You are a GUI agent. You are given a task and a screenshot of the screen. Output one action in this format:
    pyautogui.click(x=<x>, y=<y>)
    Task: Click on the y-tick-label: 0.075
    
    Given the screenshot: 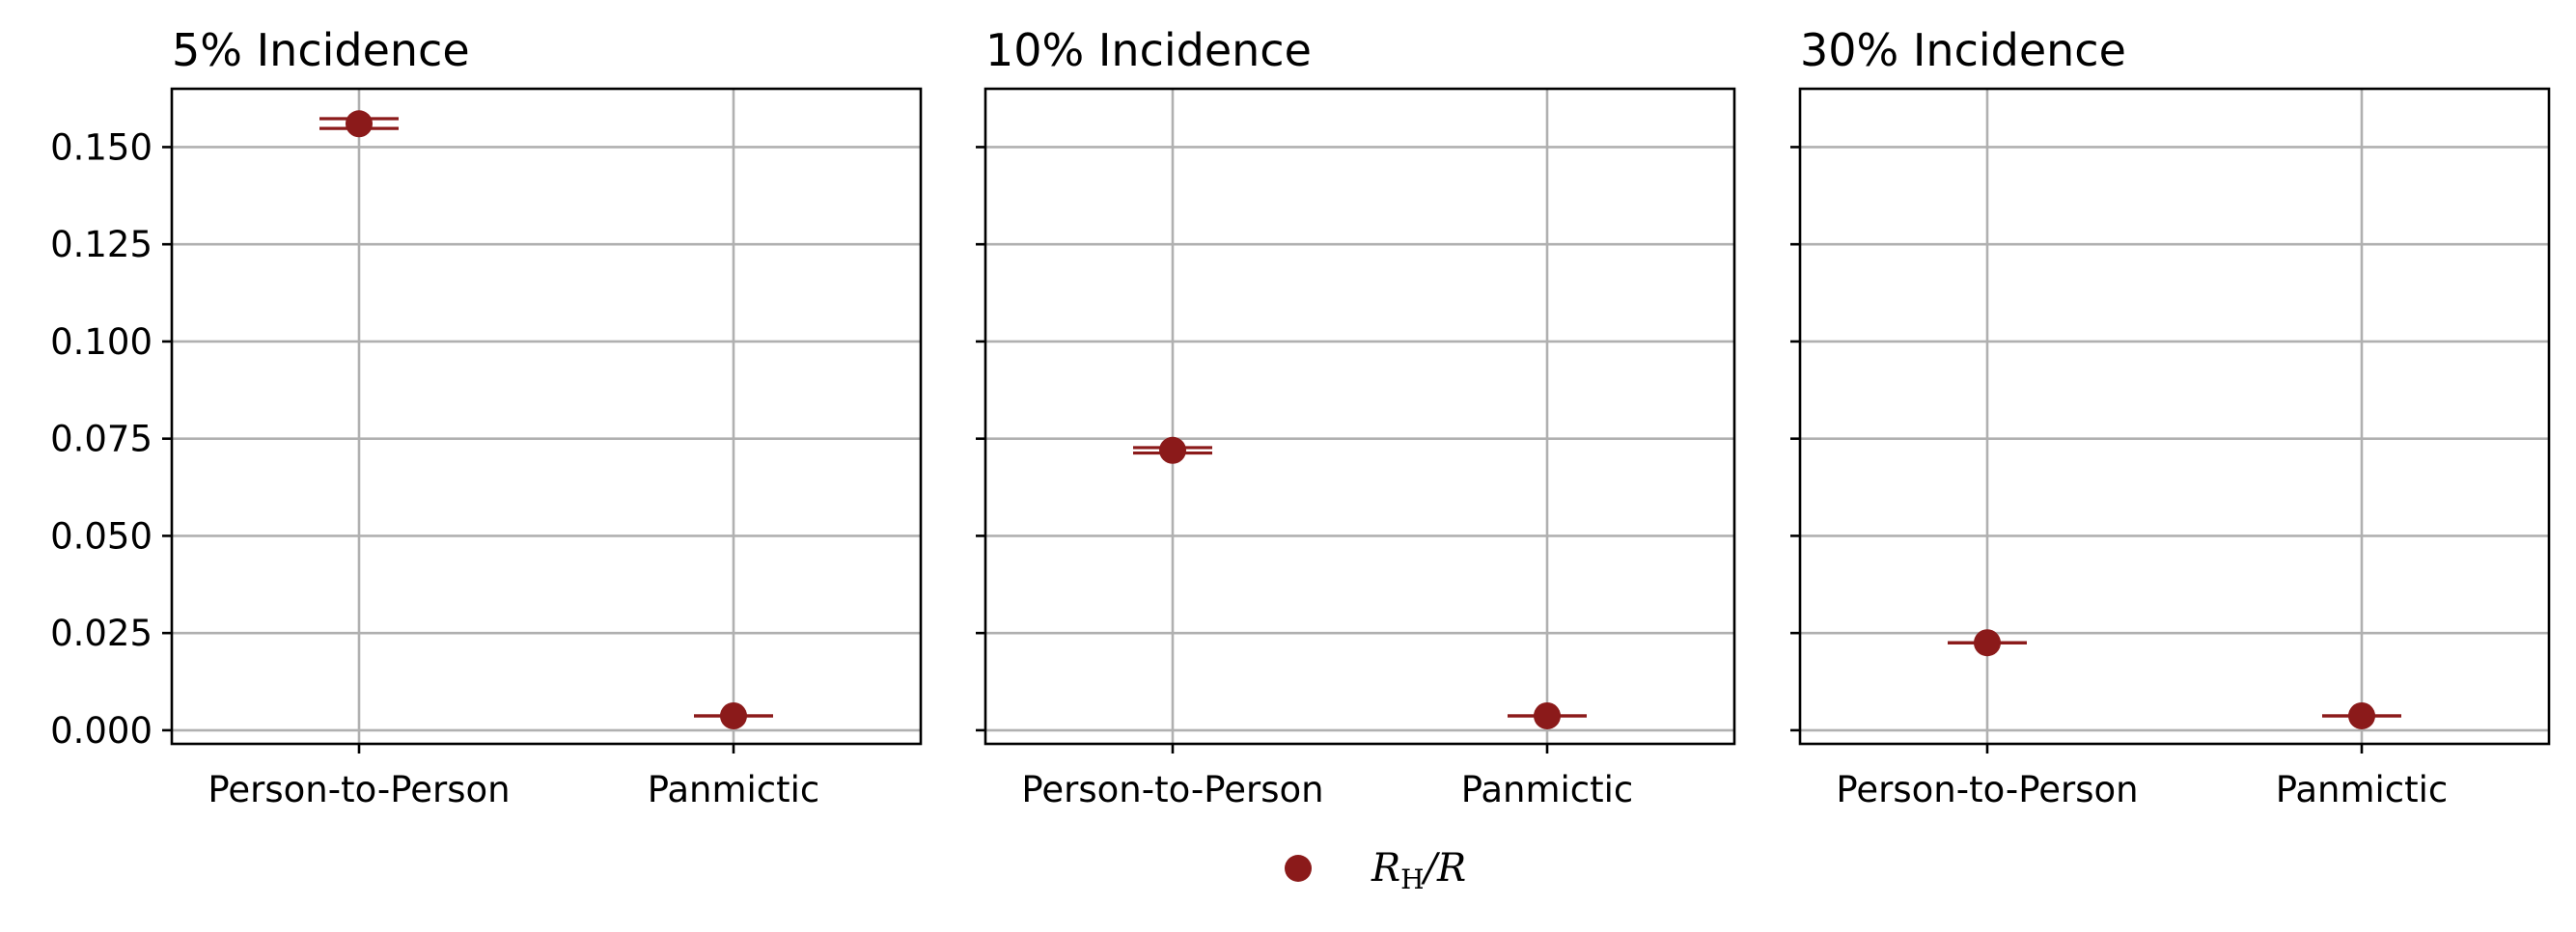 What is the action you would take?
    pyautogui.click(x=101, y=439)
    